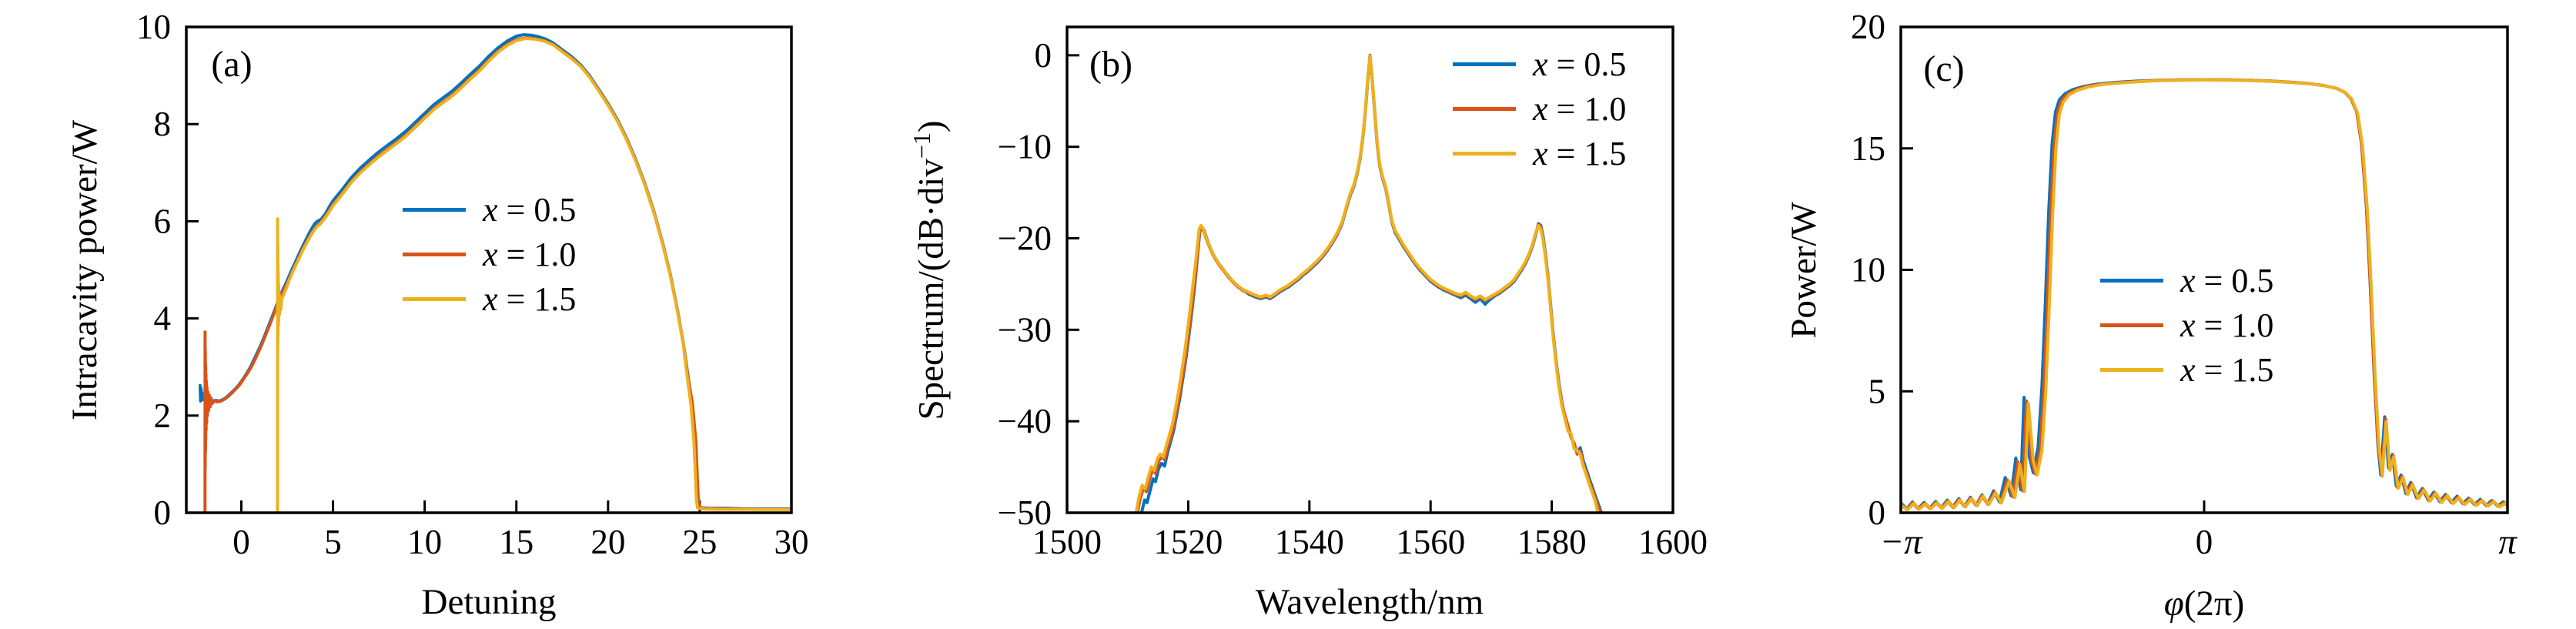 Image resolution: width=2576 pixels, height=629 pixels. Describe the element at coordinates (1110, 64) in the screenshot. I see `panel-tag-b: (b)` at that location.